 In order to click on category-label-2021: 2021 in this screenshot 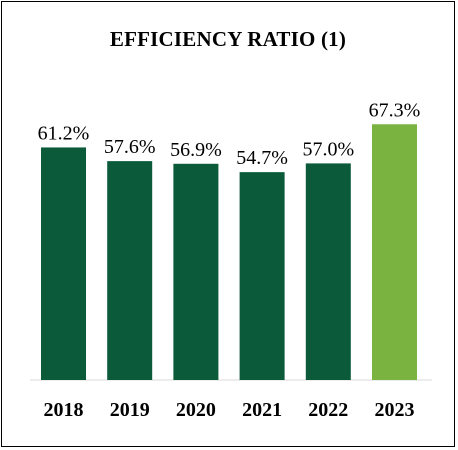, I will do `click(262, 410)`.